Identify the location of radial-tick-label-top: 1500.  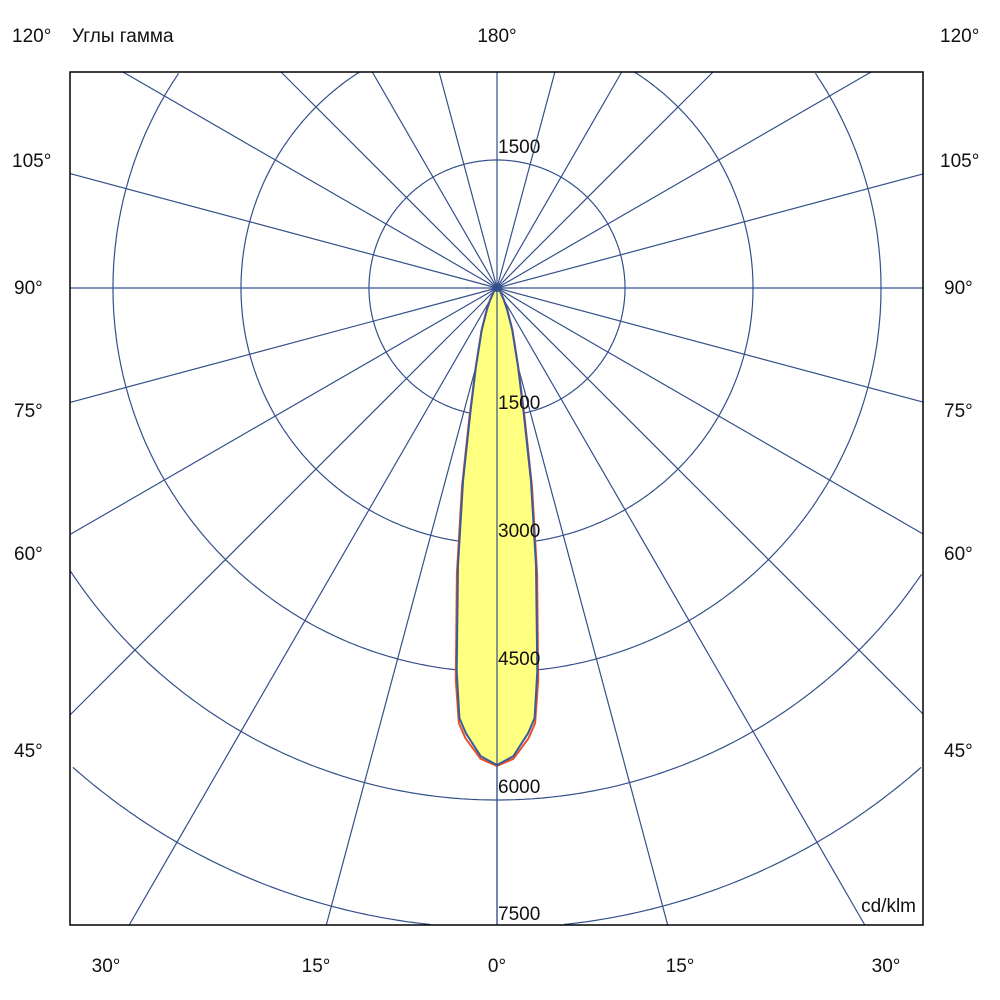
(519, 147).